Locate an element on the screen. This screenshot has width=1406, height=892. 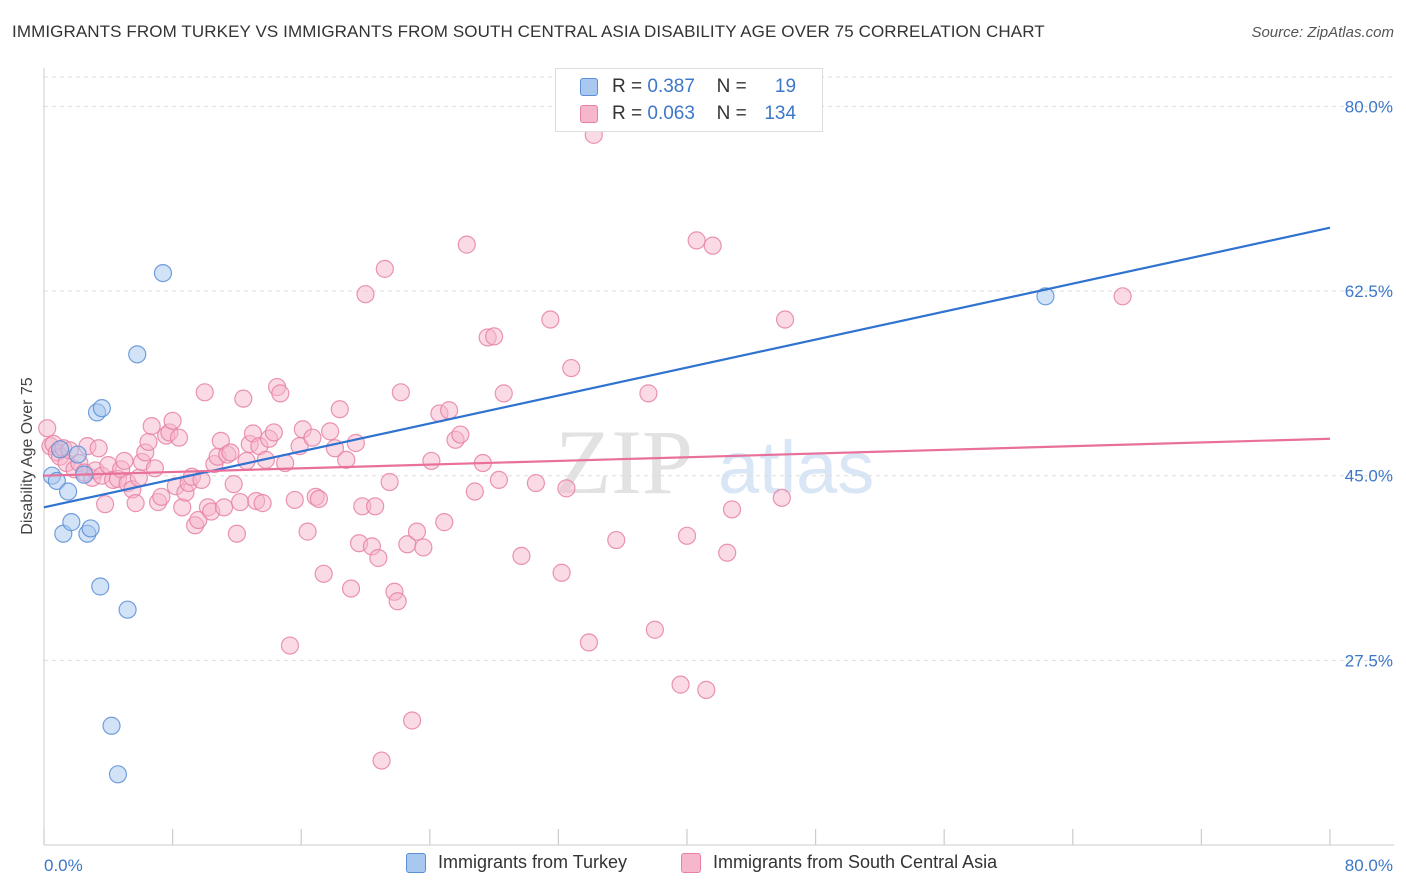
series-swatch-turkey is located at coordinates (416, 862).